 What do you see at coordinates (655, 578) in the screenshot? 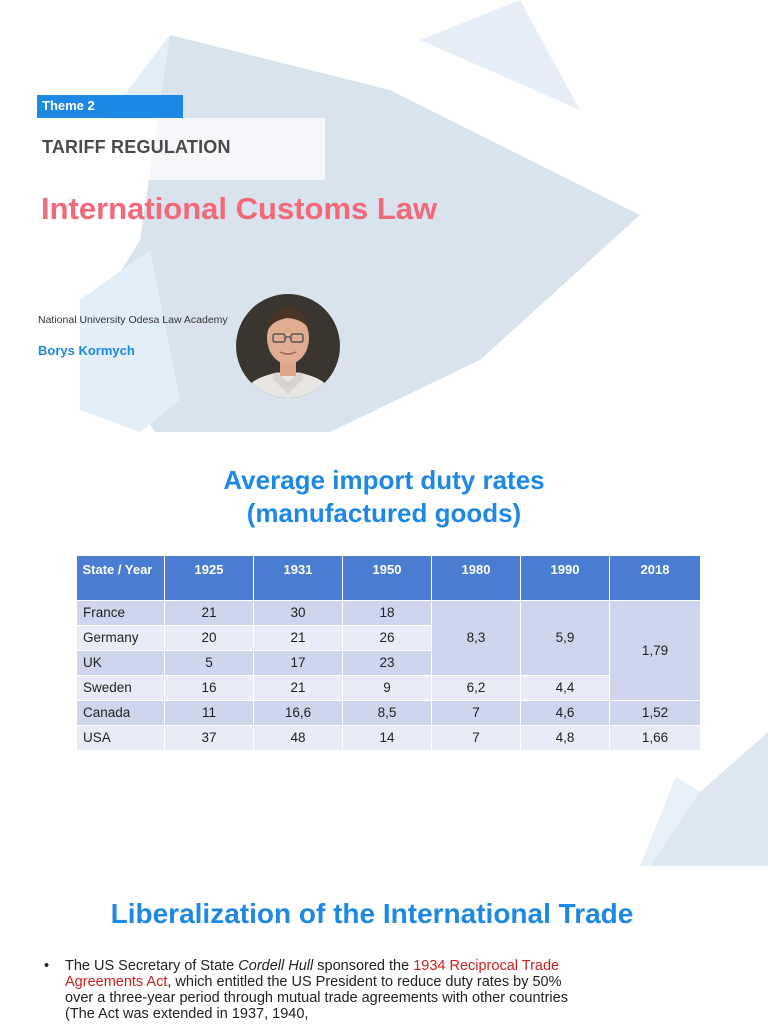
I see `column-header: 2018` at bounding box center [655, 578].